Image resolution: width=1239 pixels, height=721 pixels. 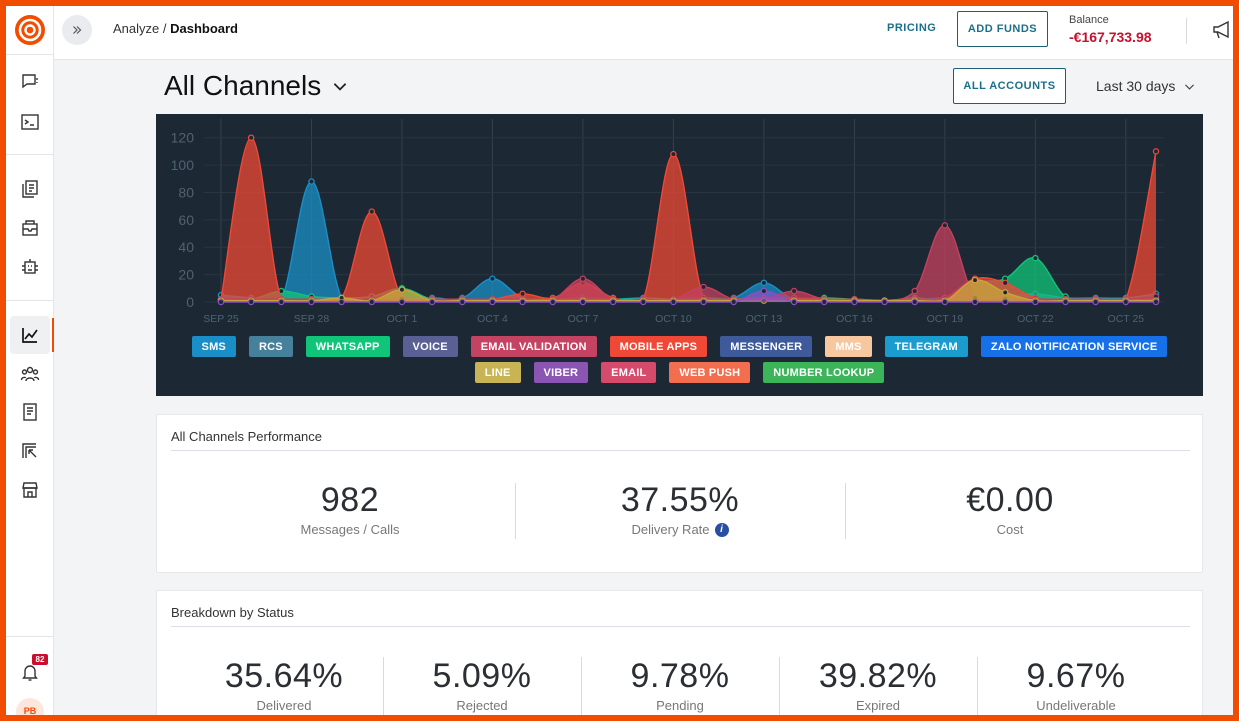 What do you see at coordinates (680, 500) in the screenshot?
I see `stat-value: 37.55%` at bounding box center [680, 500].